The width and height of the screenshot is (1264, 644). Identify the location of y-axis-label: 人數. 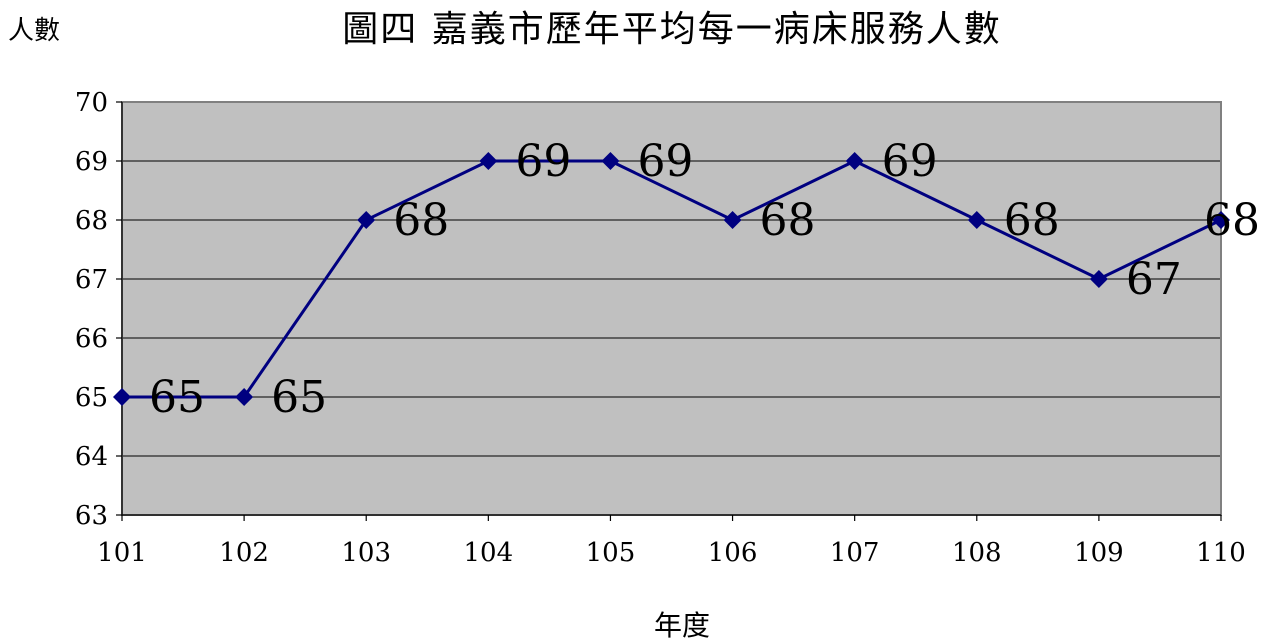
(34, 31).